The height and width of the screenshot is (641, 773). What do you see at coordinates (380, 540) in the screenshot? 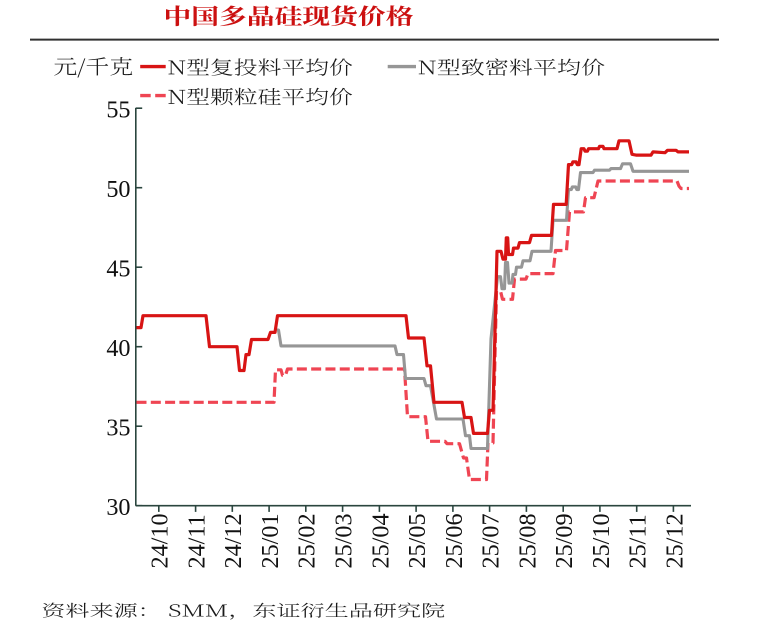
I see `svg-text: 25/04` at bounding box center [380, 540].